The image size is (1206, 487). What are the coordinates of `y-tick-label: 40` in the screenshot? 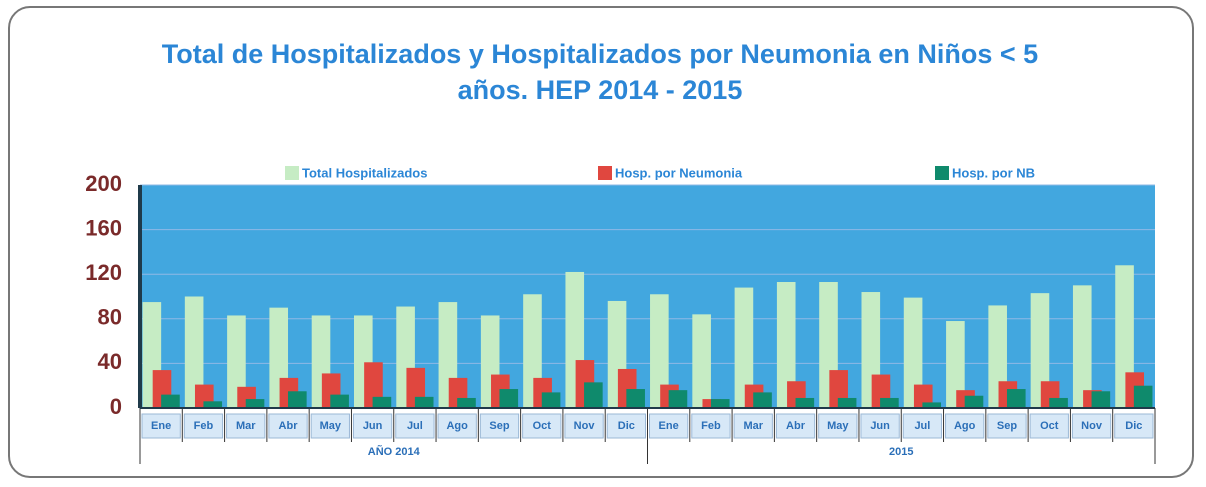 It's located at (110, 361).